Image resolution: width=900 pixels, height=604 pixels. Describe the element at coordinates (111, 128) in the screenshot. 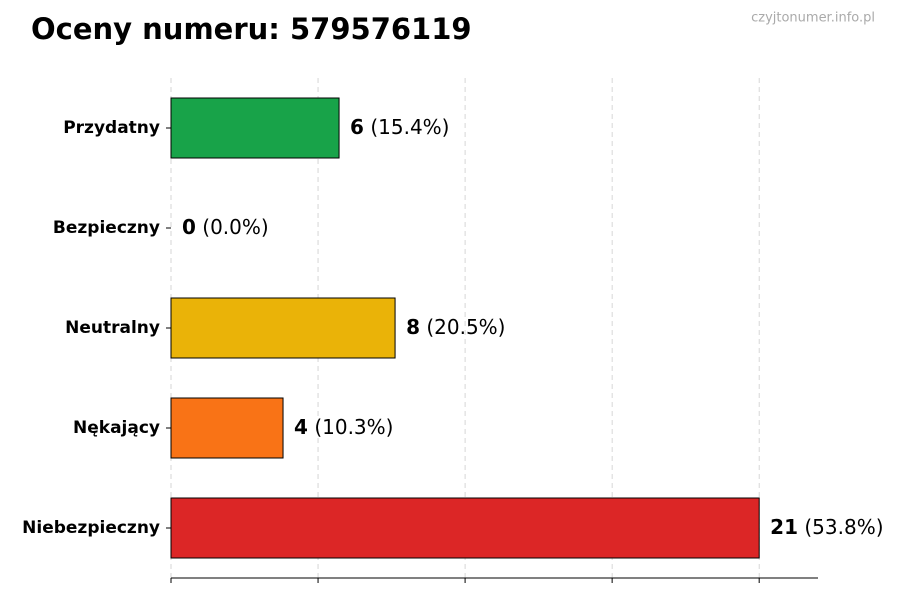

I see `y-tick-label: Przydatny` at that location.